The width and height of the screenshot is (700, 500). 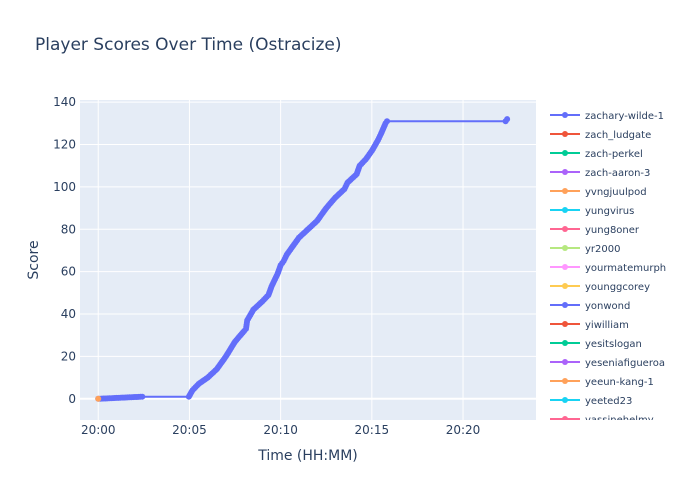 I want to click on series-yvngjuulpod, so click(x=98, y=398).